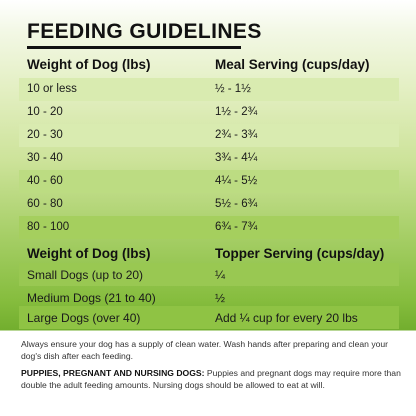  Describe the element at coordinates (209, 158) in the screenshot. I see `table-row: 30 - 40 3¾ - 4¼` at that location.